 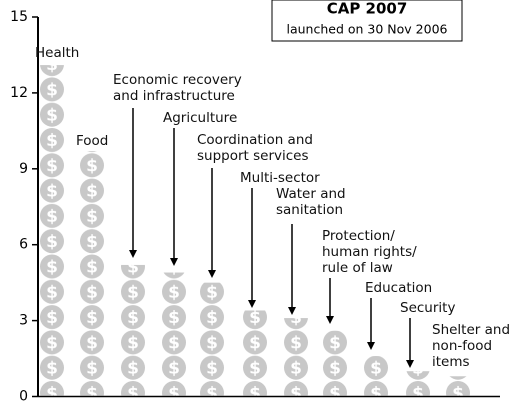 What do you see at coordinates (200, 118) in the screenshot?
I see `category-label: Agriculture` at bounding box center [200, 118].